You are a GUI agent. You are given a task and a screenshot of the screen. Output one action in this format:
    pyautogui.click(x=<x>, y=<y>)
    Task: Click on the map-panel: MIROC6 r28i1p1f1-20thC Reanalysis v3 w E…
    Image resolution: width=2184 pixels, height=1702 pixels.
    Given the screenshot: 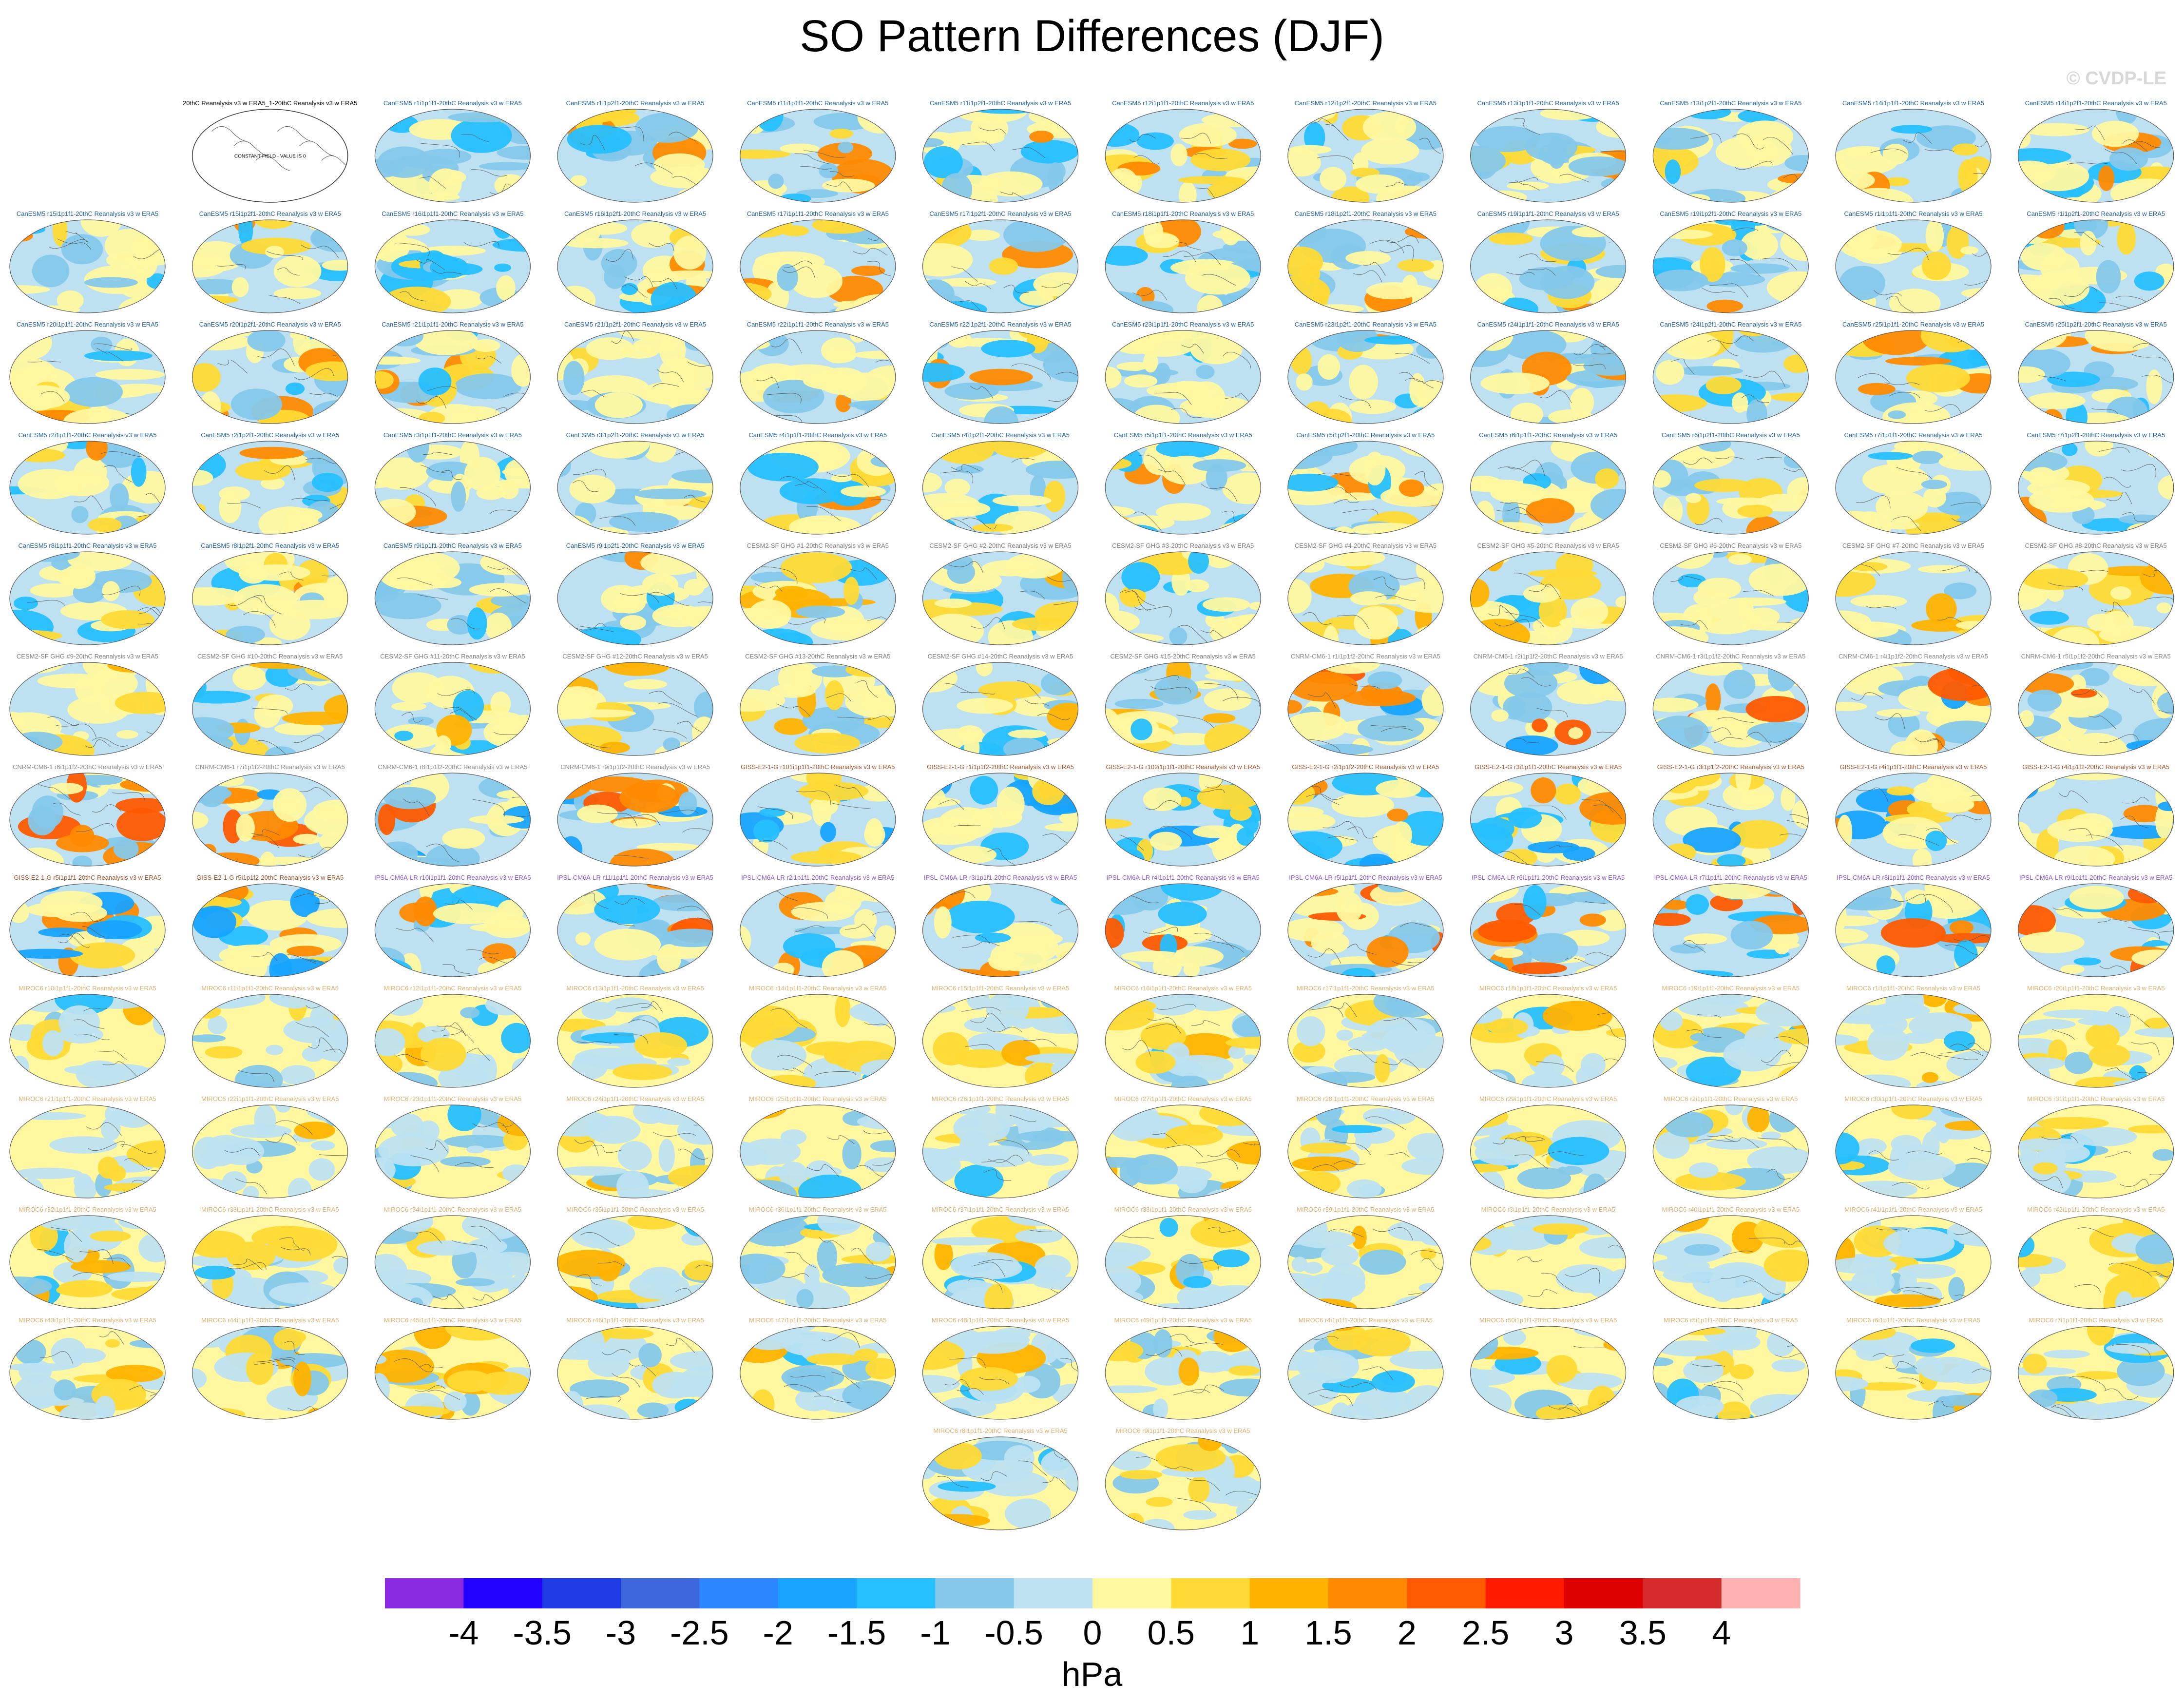 What is the action you would take?
    pyautogui.click(x=1365, y=1147)
    